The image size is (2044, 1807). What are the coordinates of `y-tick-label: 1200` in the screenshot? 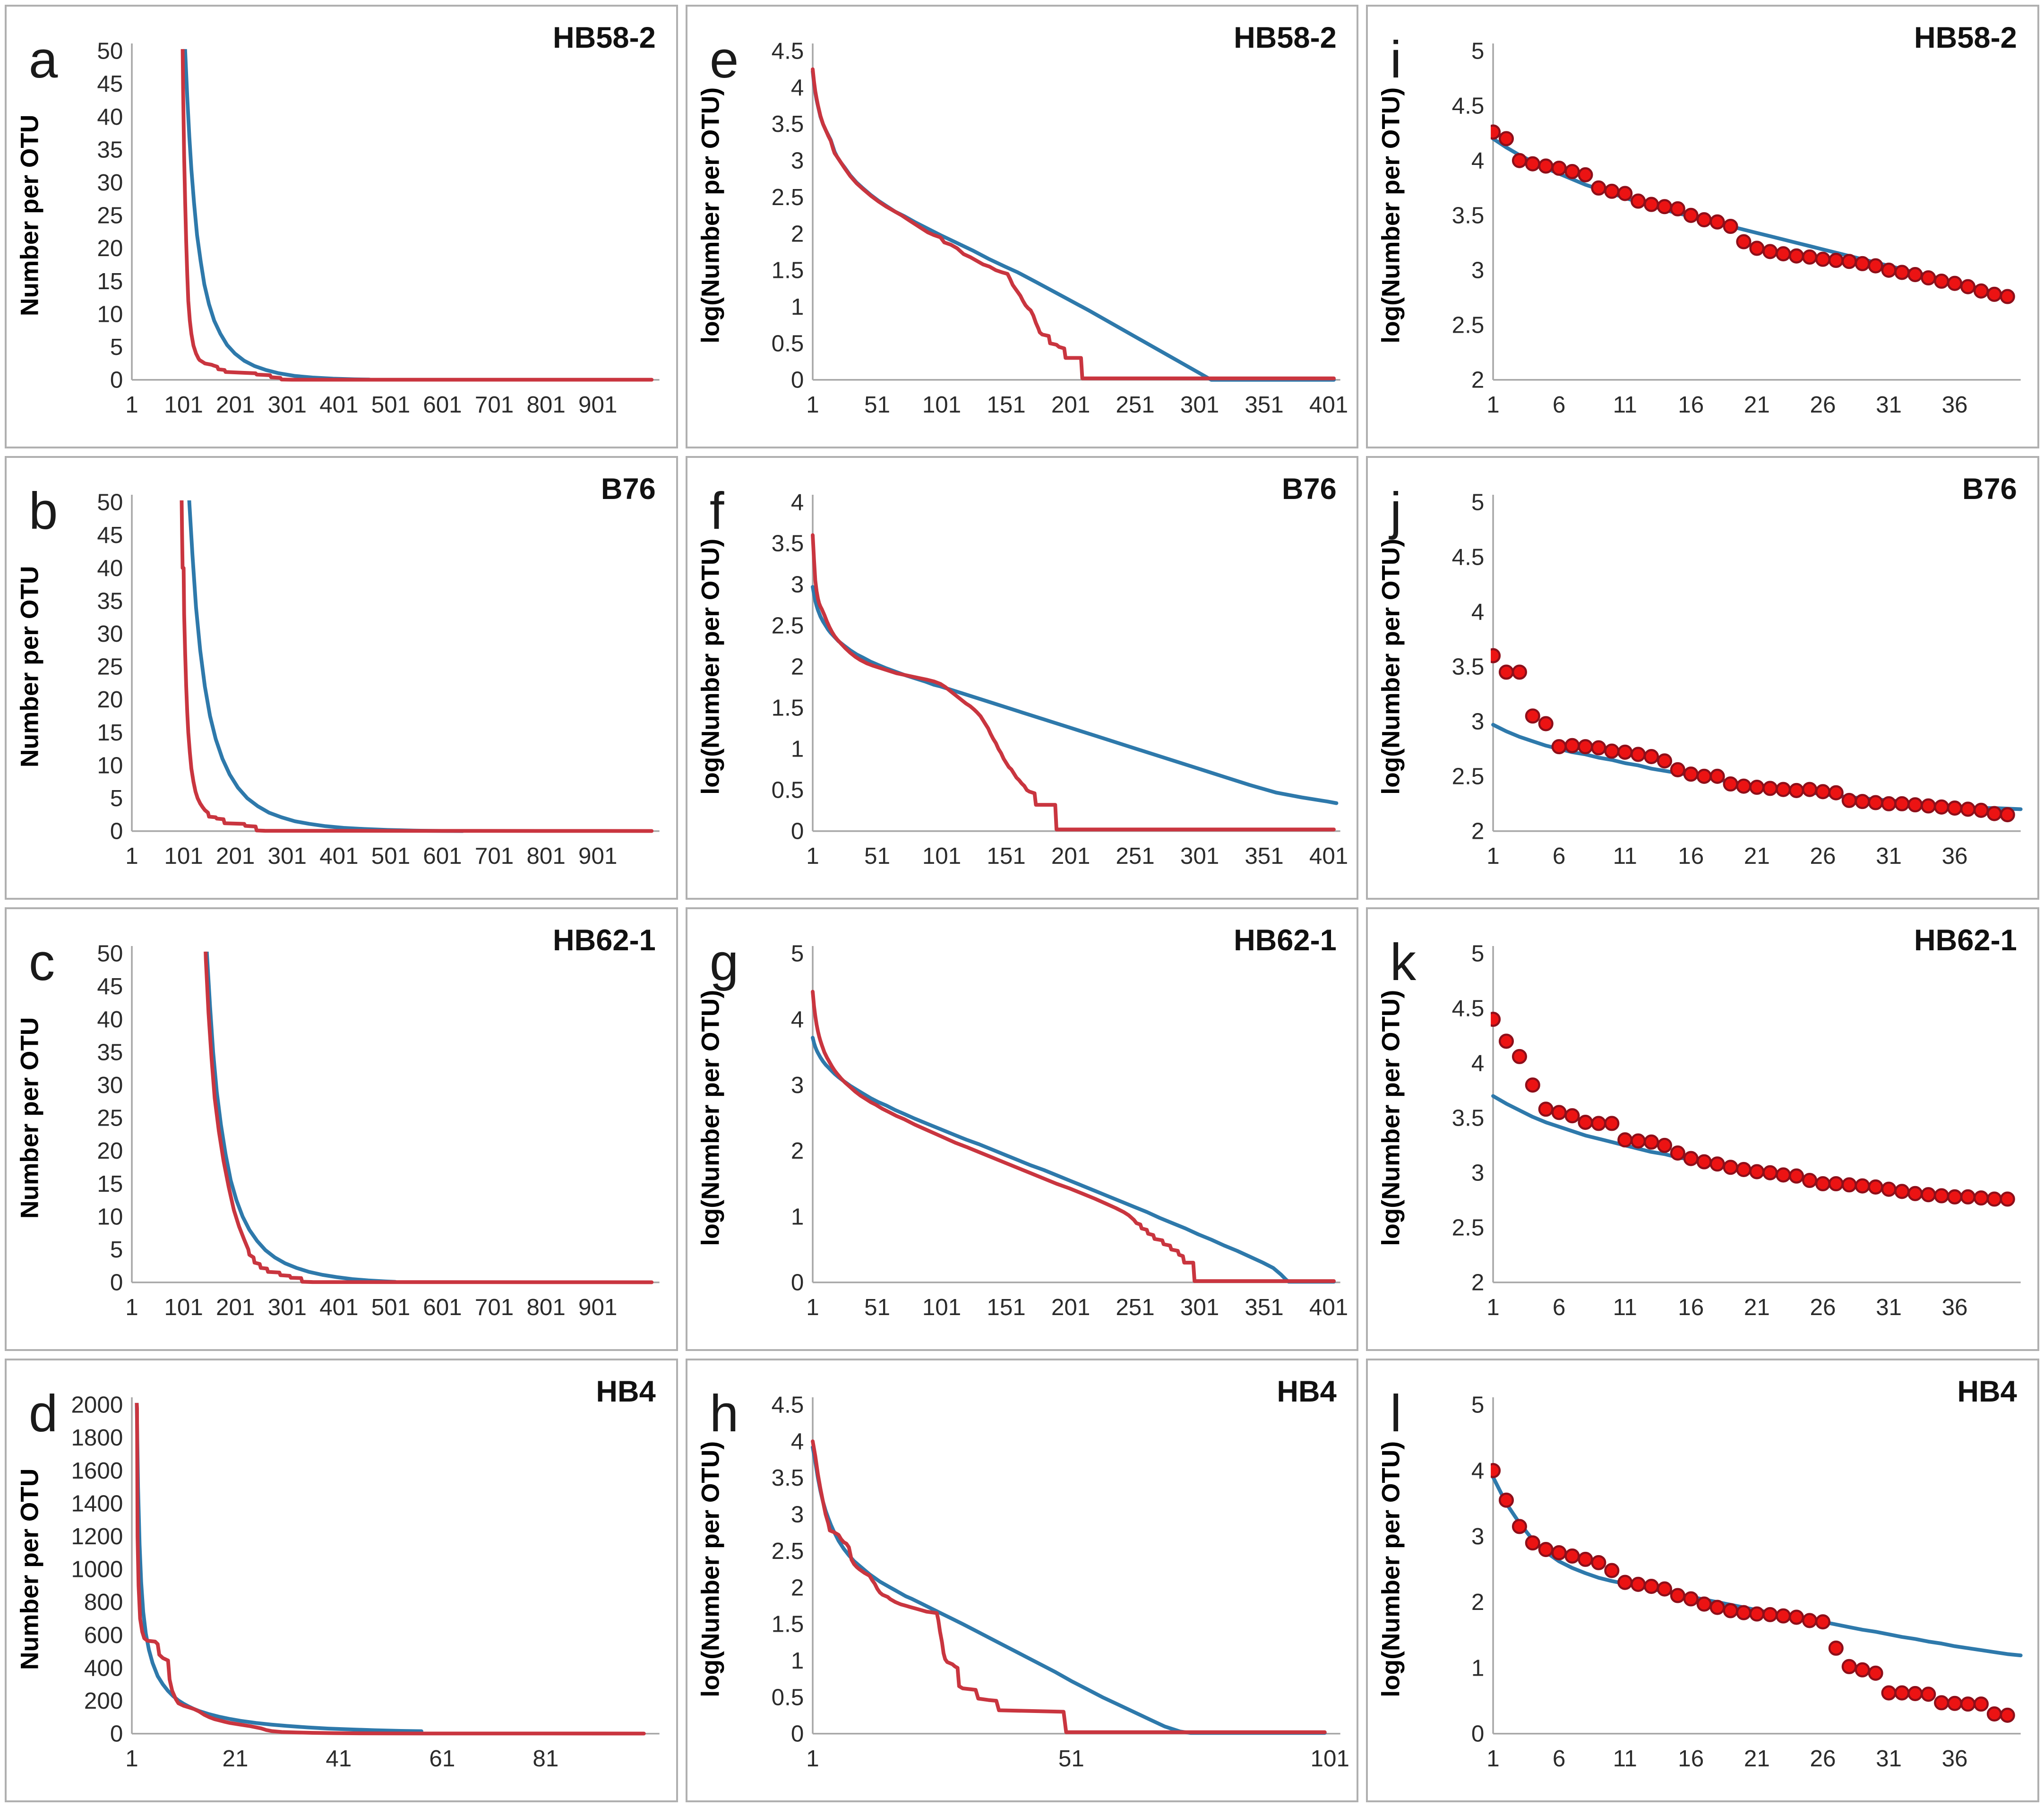 It's located at (97, 1536).